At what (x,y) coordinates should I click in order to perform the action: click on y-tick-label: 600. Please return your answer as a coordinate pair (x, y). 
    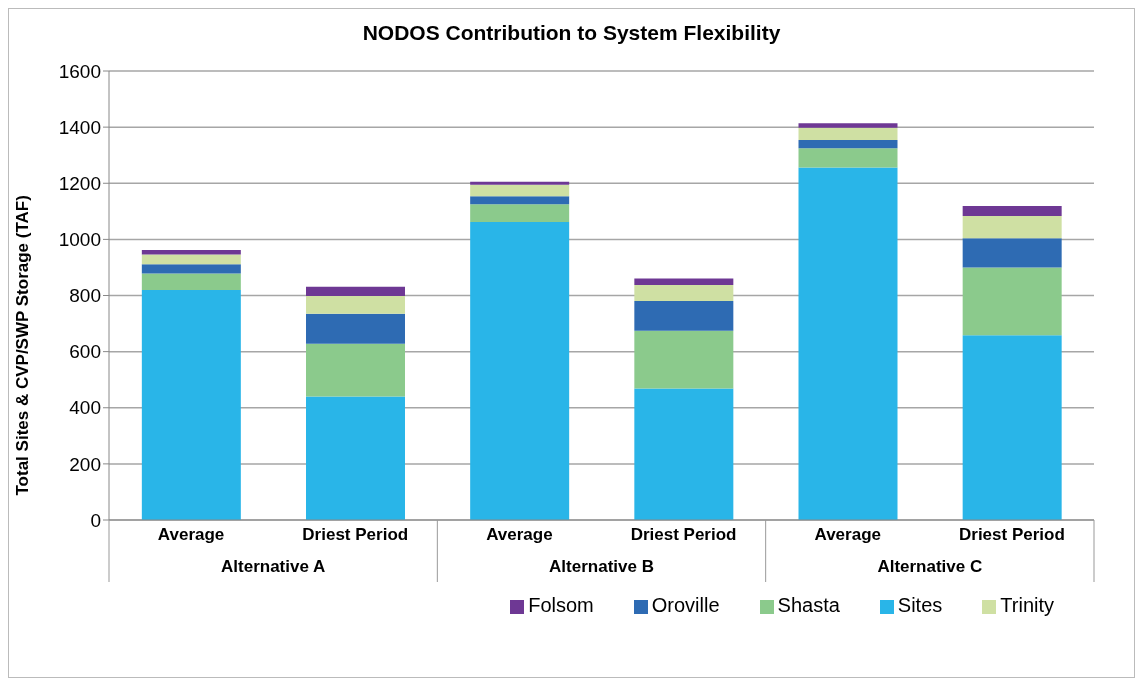
    Looking at the image, I should click on (85, 352).